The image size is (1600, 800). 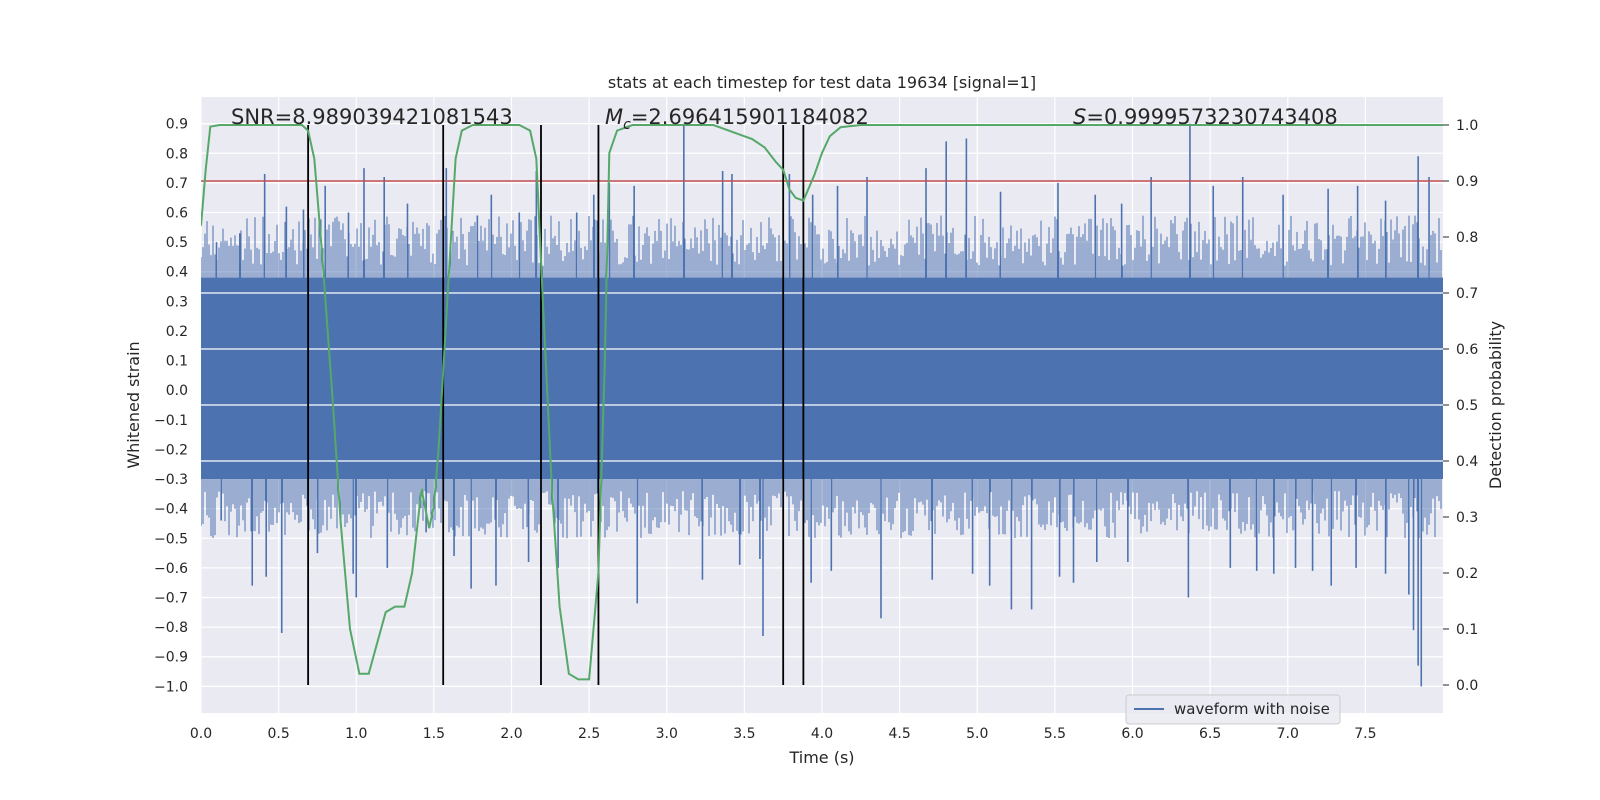 What do you see at coordinates (177, 332) in the screenshot?
I see `y-tick-label: 0.2` at bounding box center [177, 332].